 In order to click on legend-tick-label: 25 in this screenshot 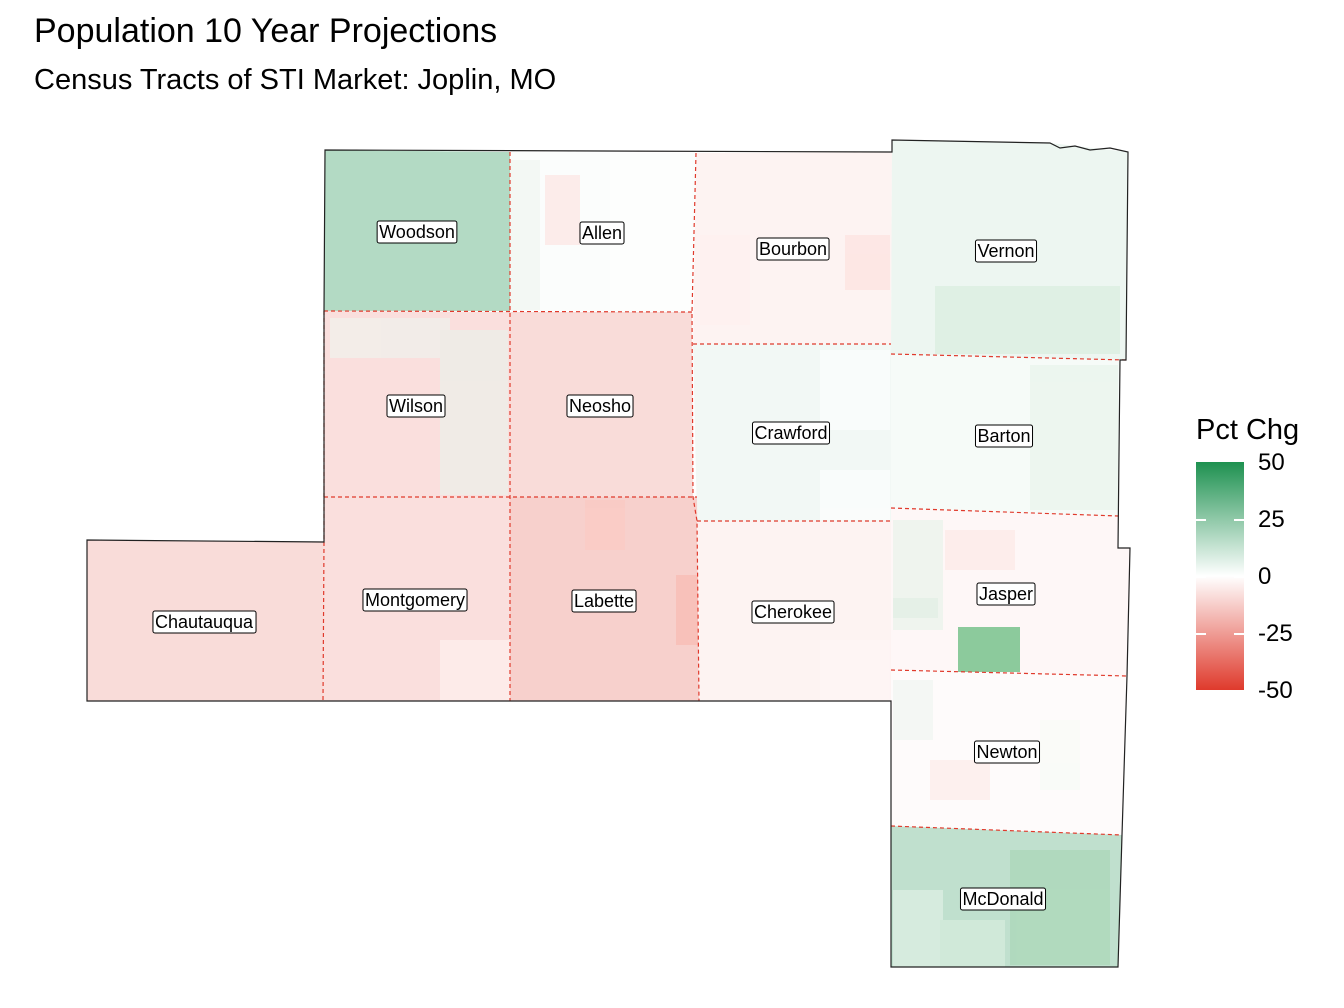, I will do `click(1271, 519)`.